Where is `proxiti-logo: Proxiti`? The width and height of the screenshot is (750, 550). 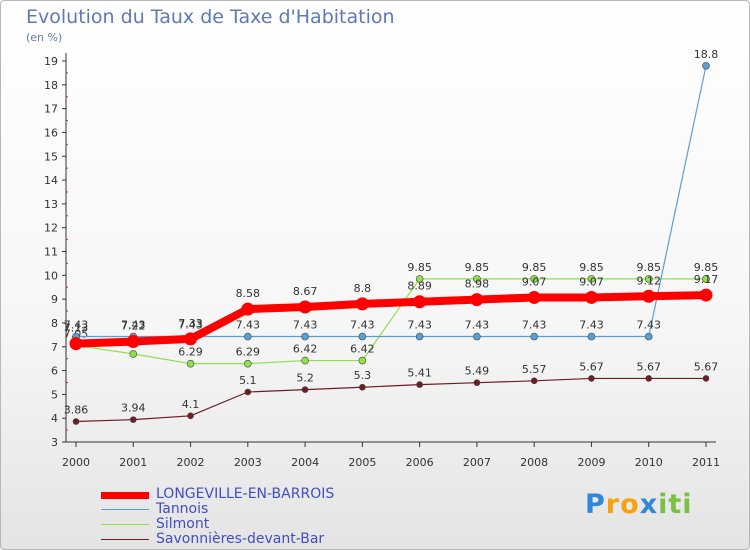
proxiti-logo: Proxiti is located at coordinates (639, 504).